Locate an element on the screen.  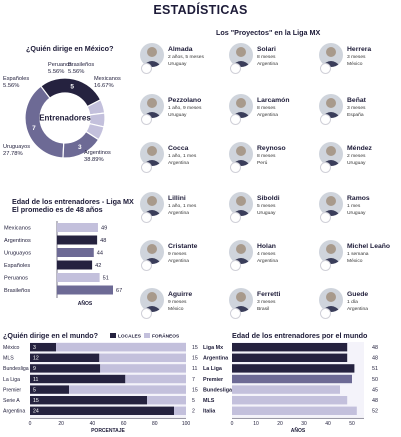
coach-name: Reynoso is located at coordinates (271, 148).